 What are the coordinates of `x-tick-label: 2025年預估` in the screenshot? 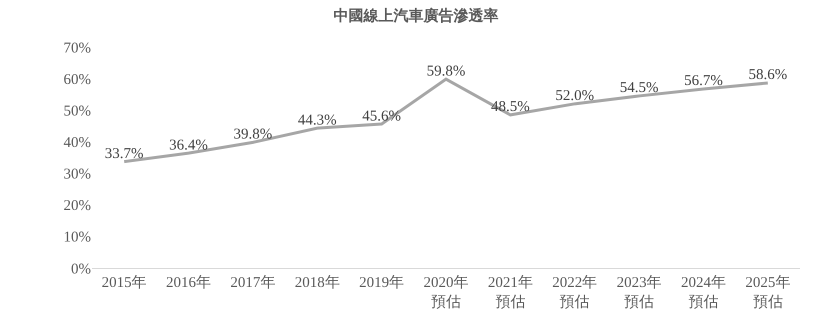 It's located at (767, 292).